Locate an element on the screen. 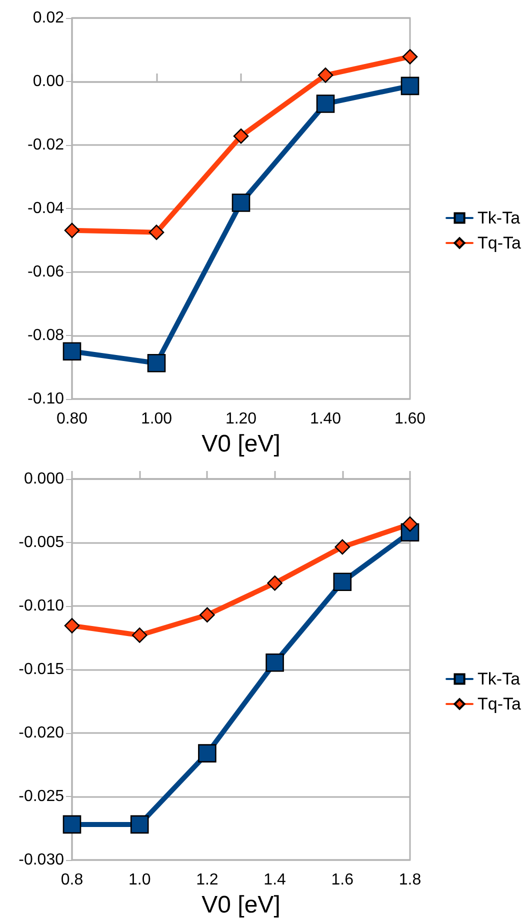  y-tick-label: -0.020 is located at coordinates (41, 733).